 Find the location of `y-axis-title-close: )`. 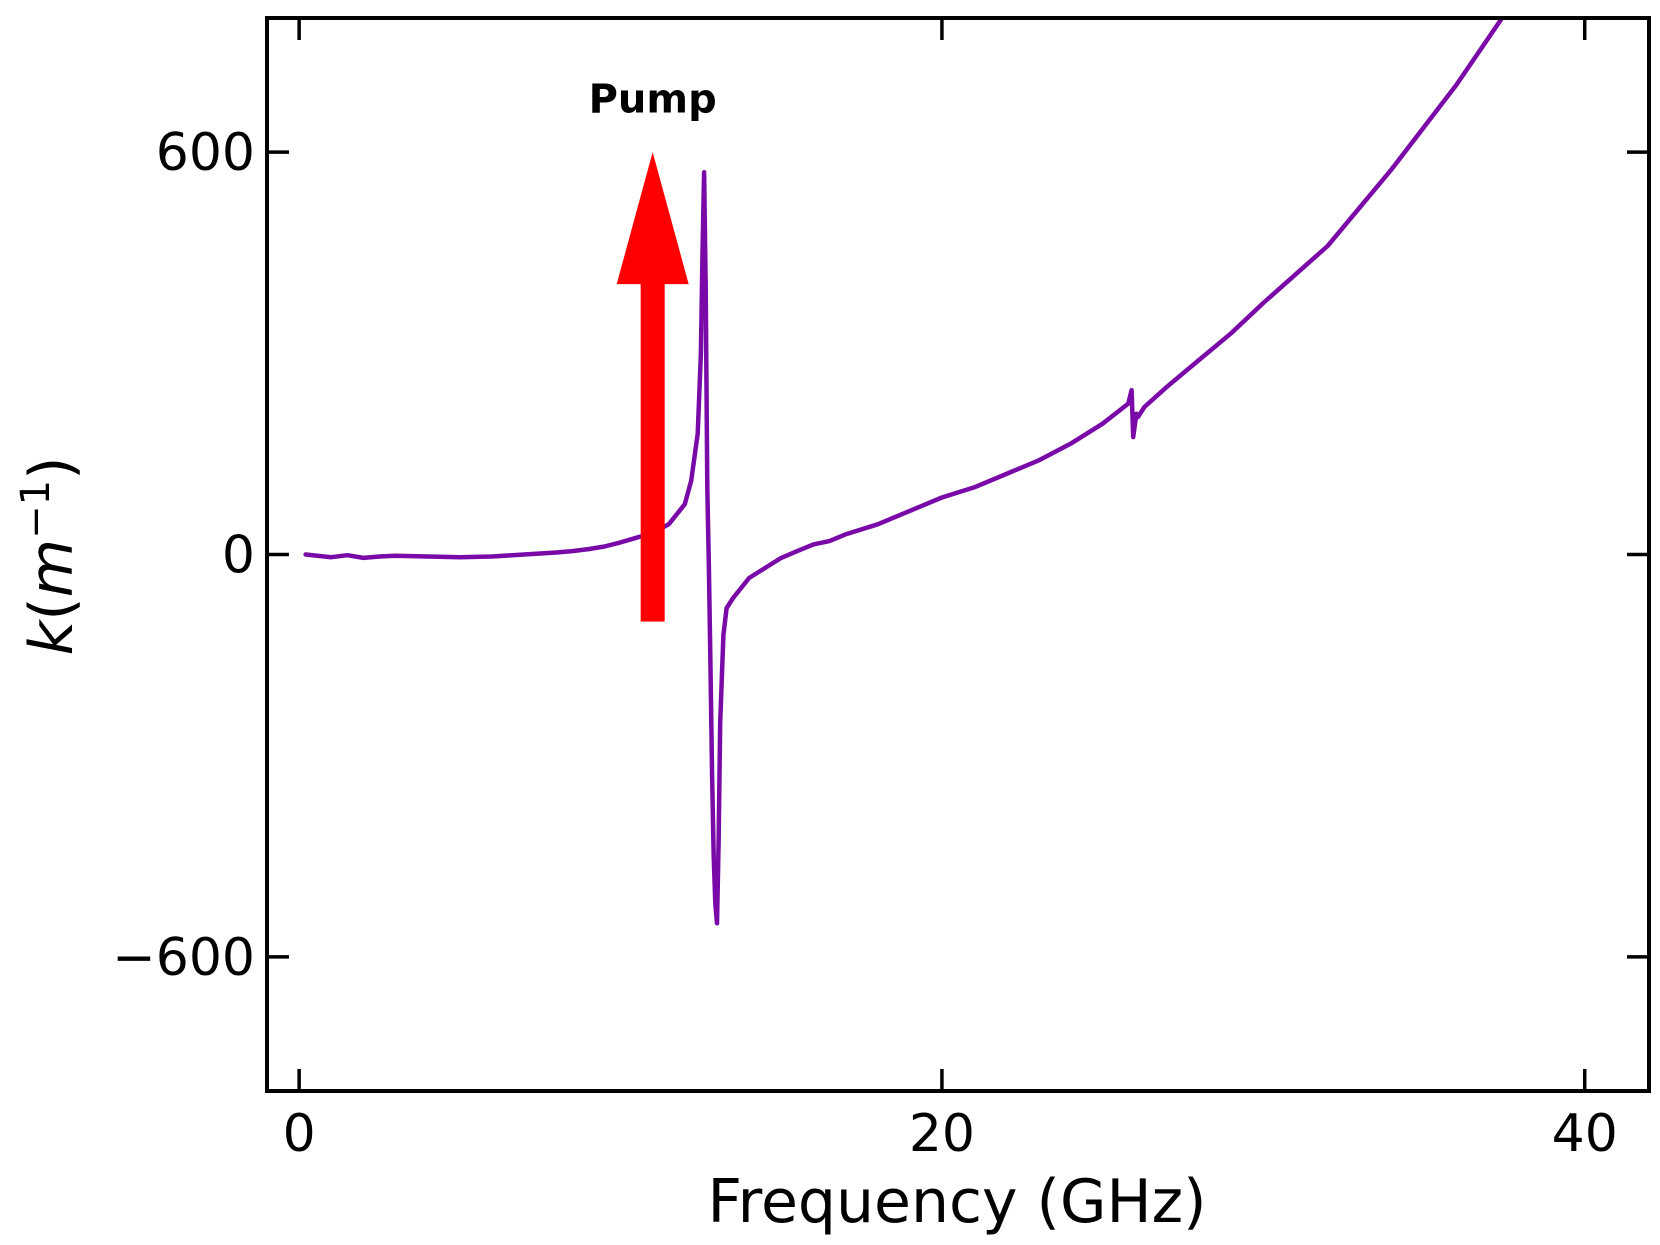

y-axis-title-close: ) is located at coordinates (52, 467).